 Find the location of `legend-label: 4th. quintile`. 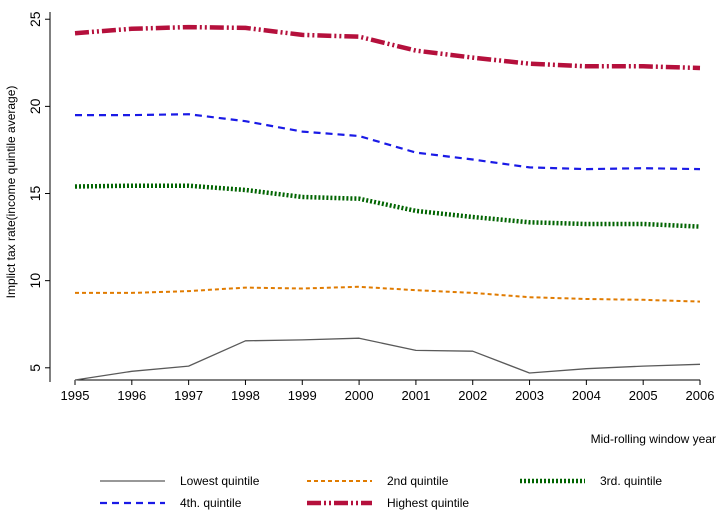

legend-label: 4th. quintile is located at coordinates (211, 503).